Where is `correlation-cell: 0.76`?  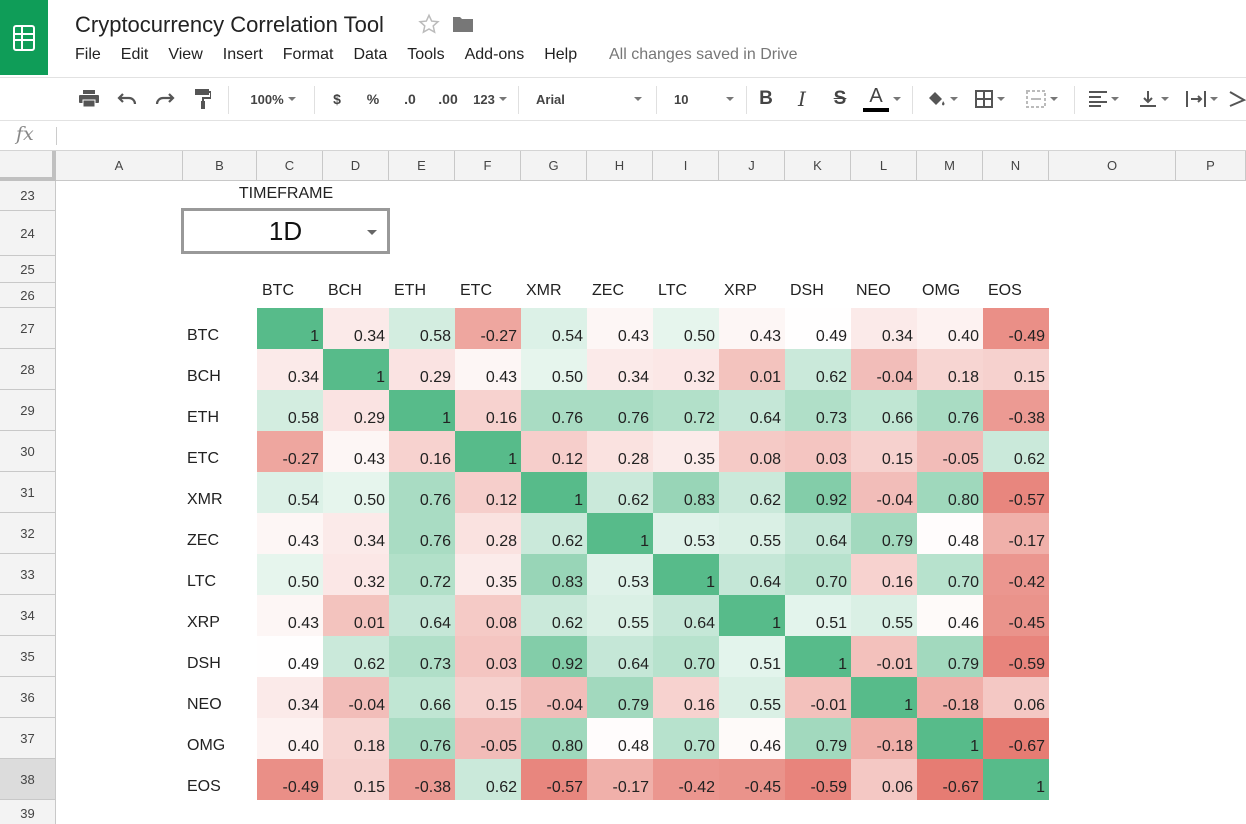 correlation-cell: 0.76 is located at coordinates (422, 738).